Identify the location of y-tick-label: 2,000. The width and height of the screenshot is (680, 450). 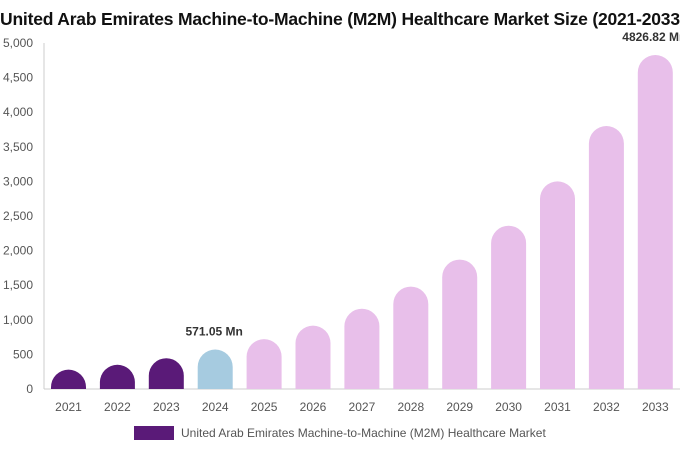
(18, 251).